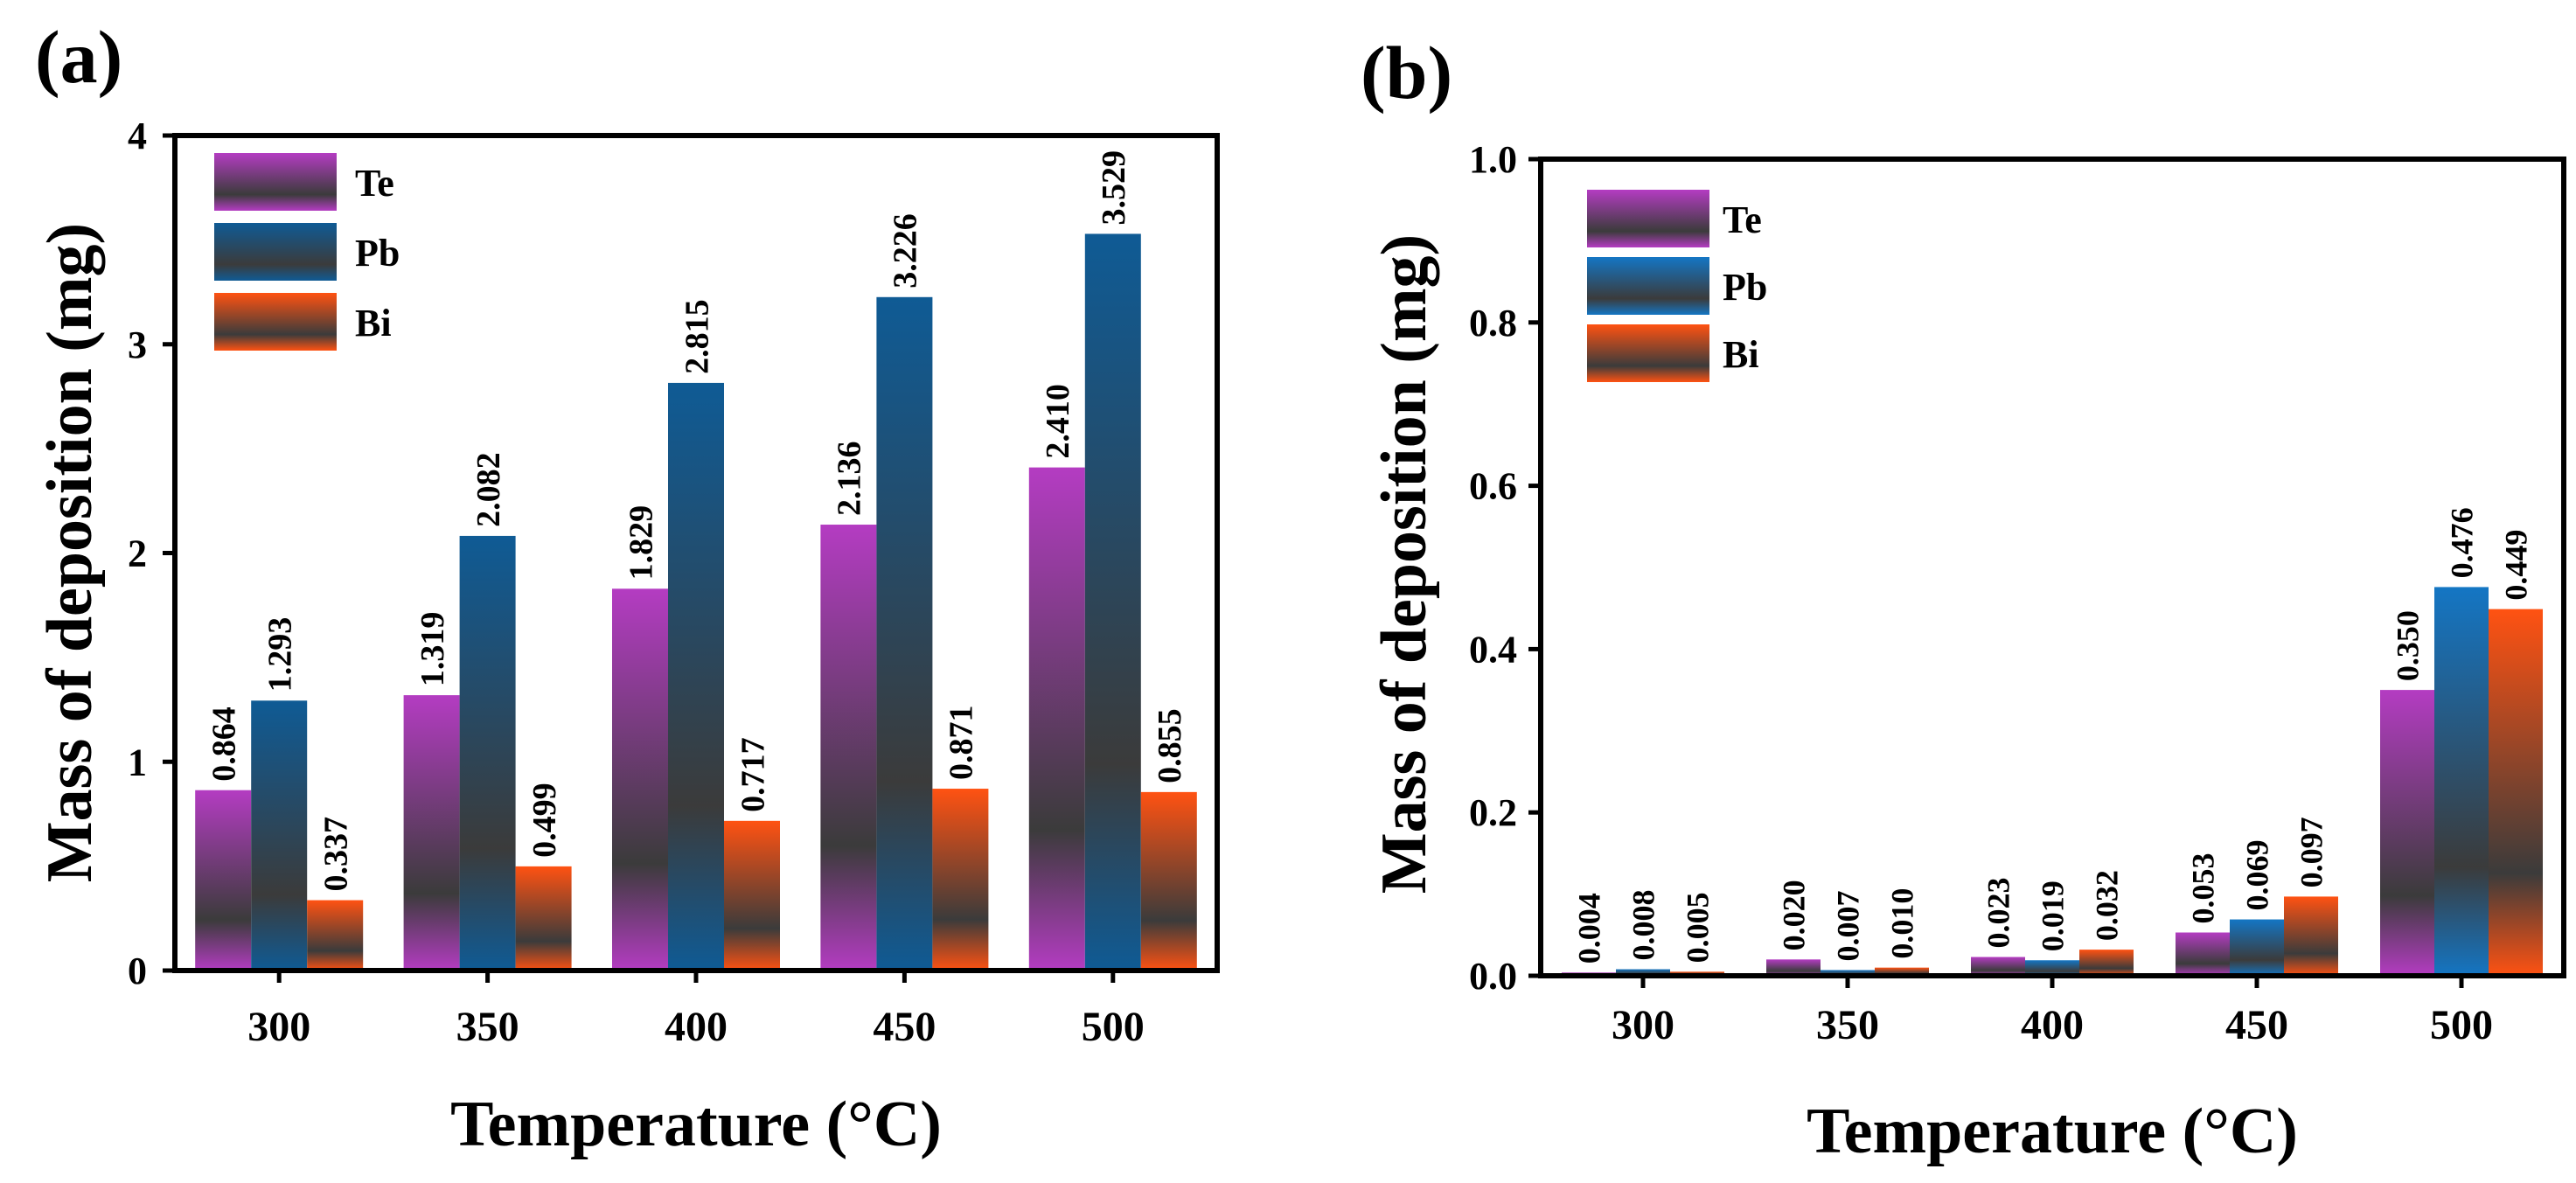  What do you see at coordinates (1848, 925) in the screenshot?
I see `value-label-pb-350: 0.007` at bounding box center [1848, 925].